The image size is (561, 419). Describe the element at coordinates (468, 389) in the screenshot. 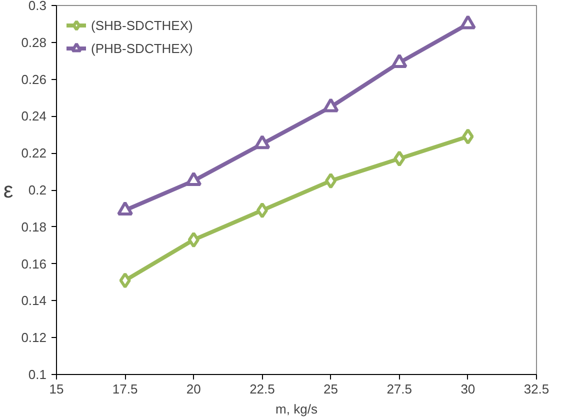

I see `x-tick-label: 30` at that location.